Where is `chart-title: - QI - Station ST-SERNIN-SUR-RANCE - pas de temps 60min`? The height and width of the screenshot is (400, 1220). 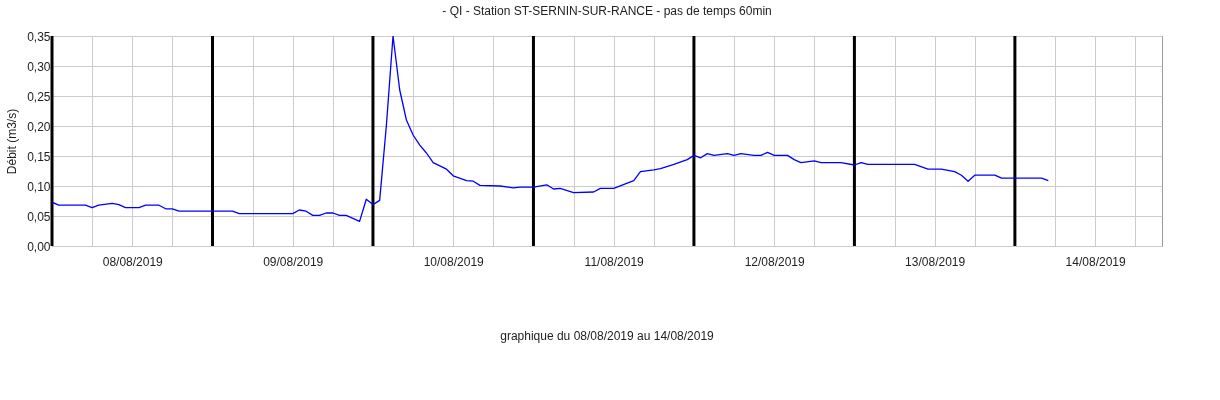
chart-title: - QI - Station ST-SERNIN-SUR-RANCE - pas de temps 60min is located at coordinates (607, 11).